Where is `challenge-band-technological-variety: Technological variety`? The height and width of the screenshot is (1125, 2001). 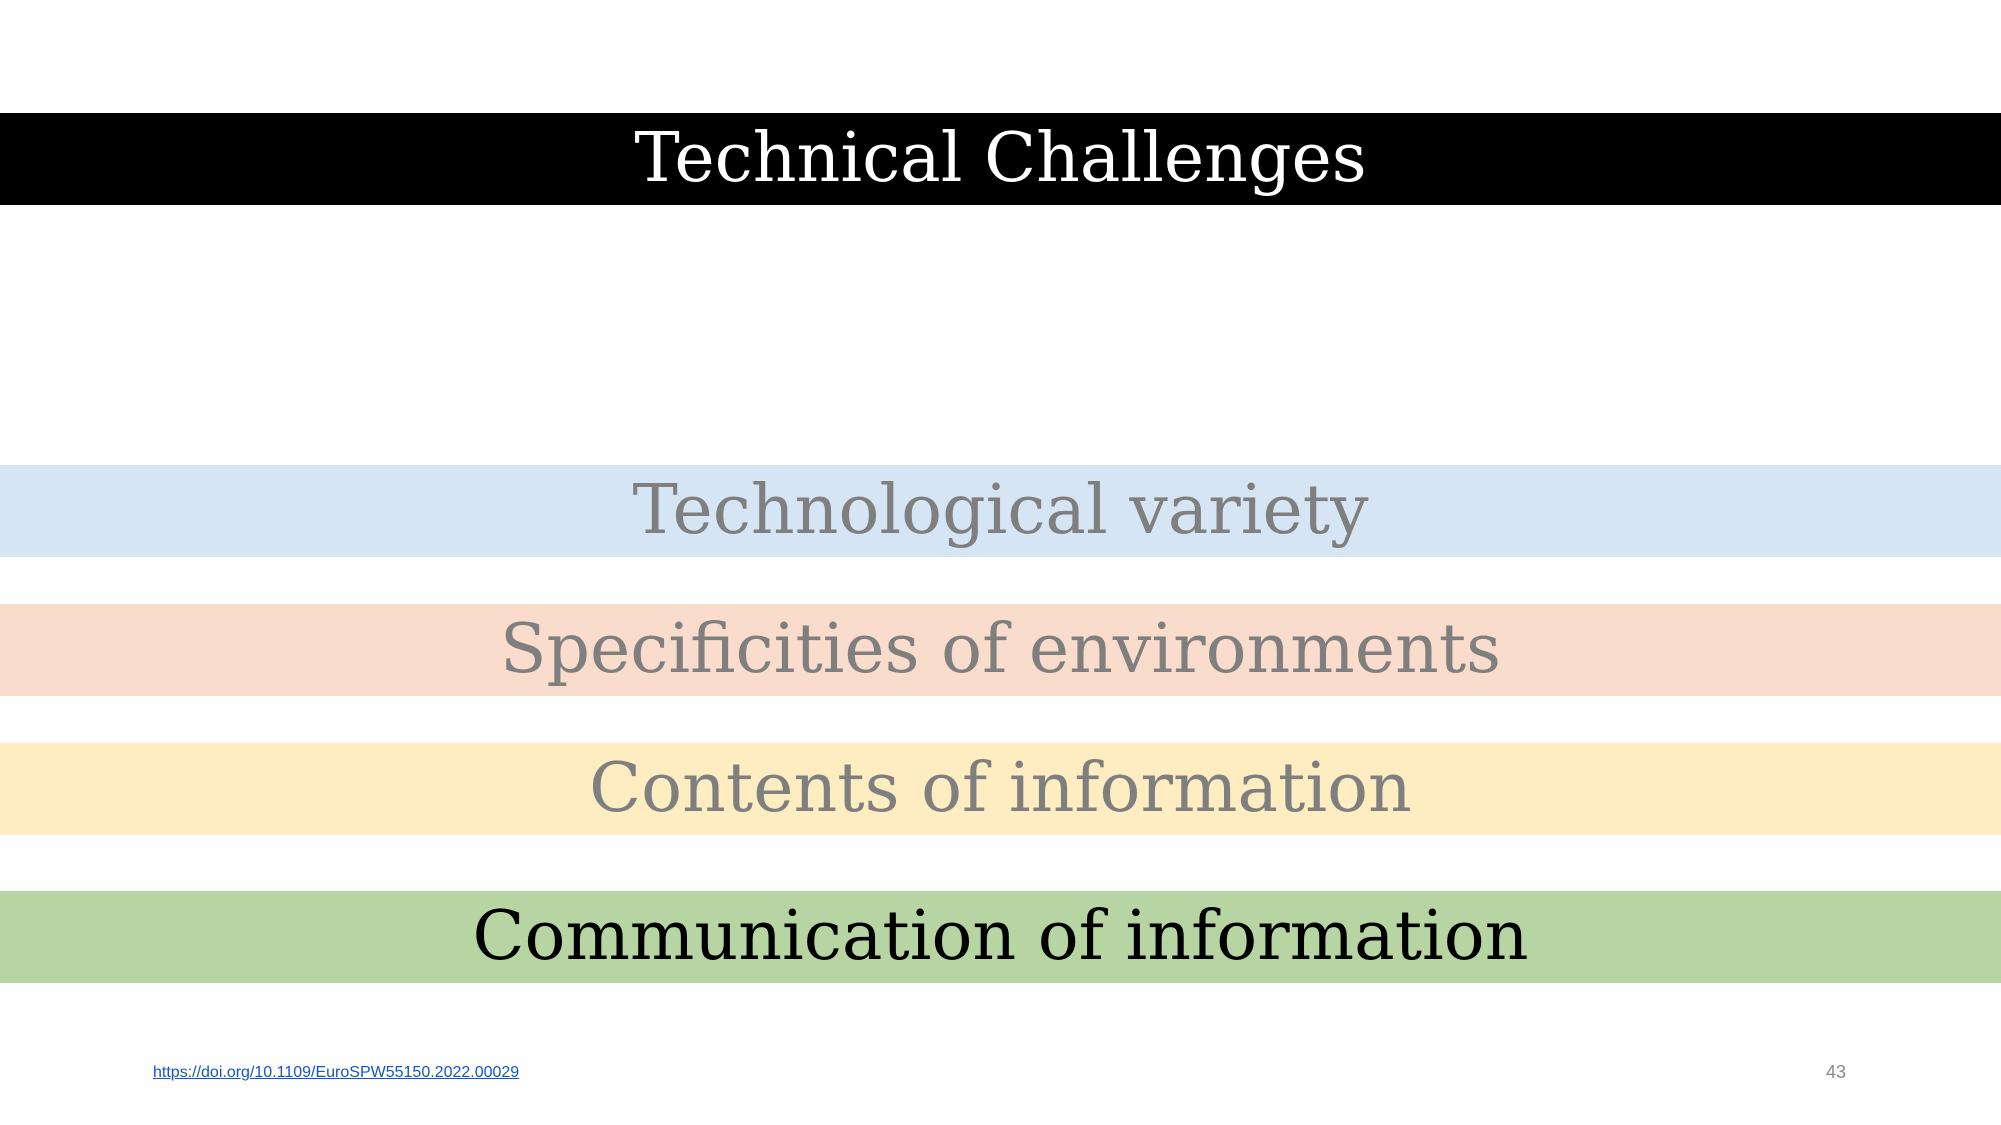 challenge-band-technological-variety: Technological variety is located at coordinates (1000, 511).